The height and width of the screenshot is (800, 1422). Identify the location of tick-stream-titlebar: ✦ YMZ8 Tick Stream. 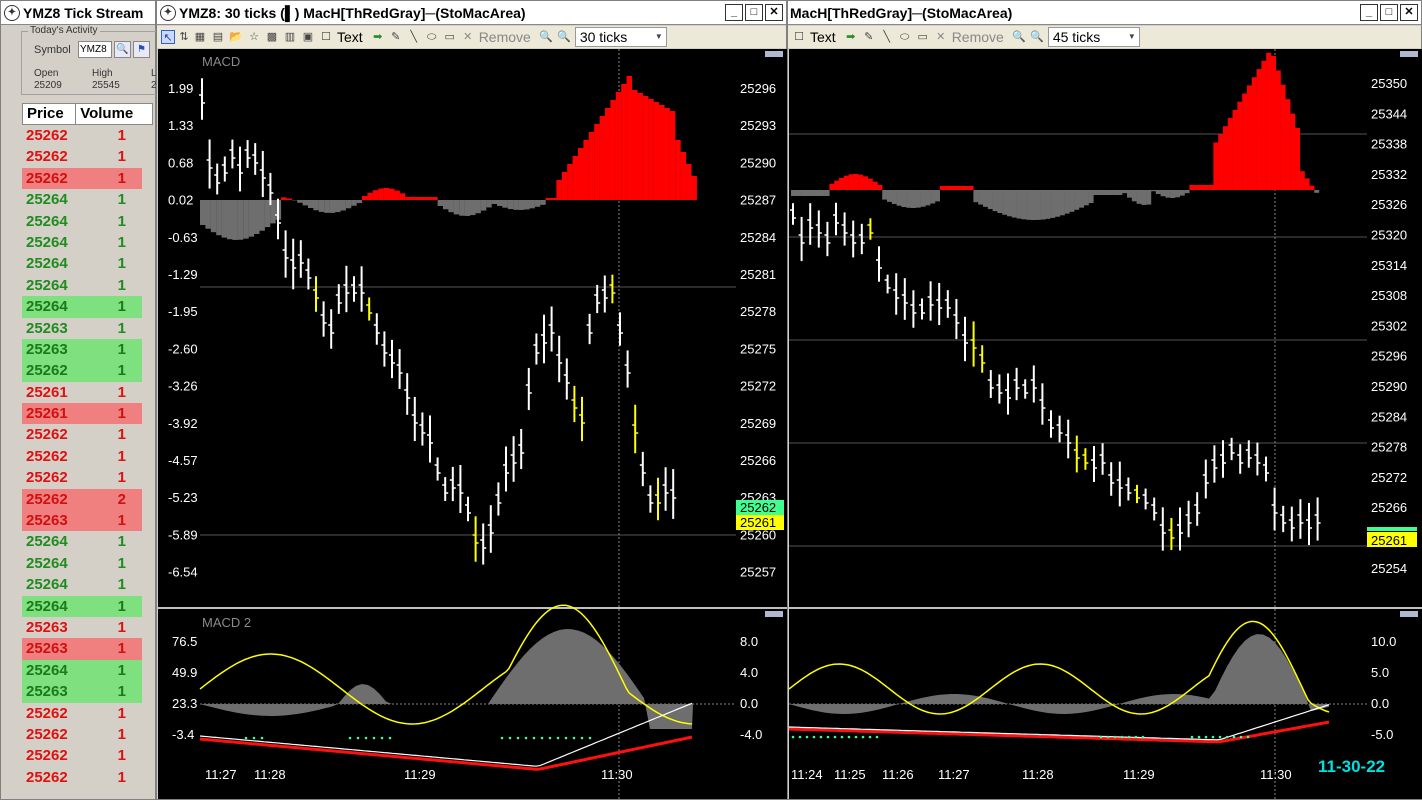
(78, 13).